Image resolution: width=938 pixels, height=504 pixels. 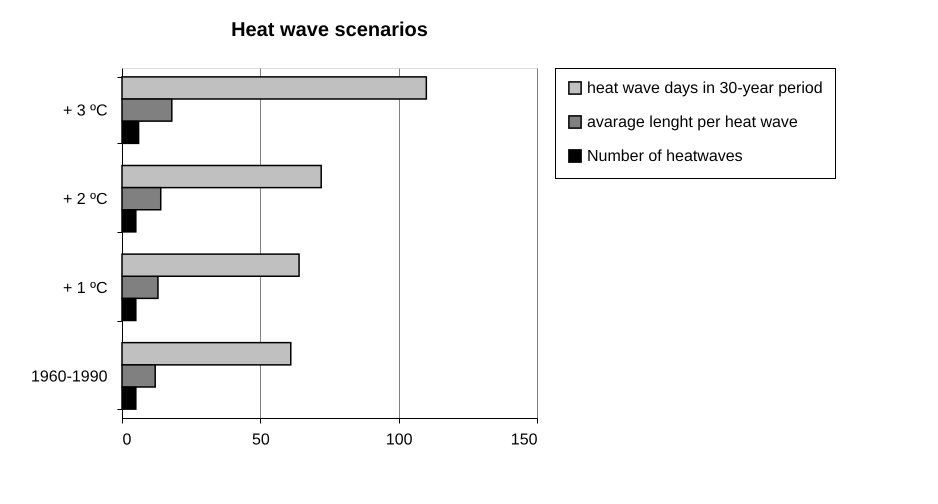 What do you see at coordinates (399, 440) in the screenshot?
I see `x-tick-label: 100` at bounding box center [399, 440].